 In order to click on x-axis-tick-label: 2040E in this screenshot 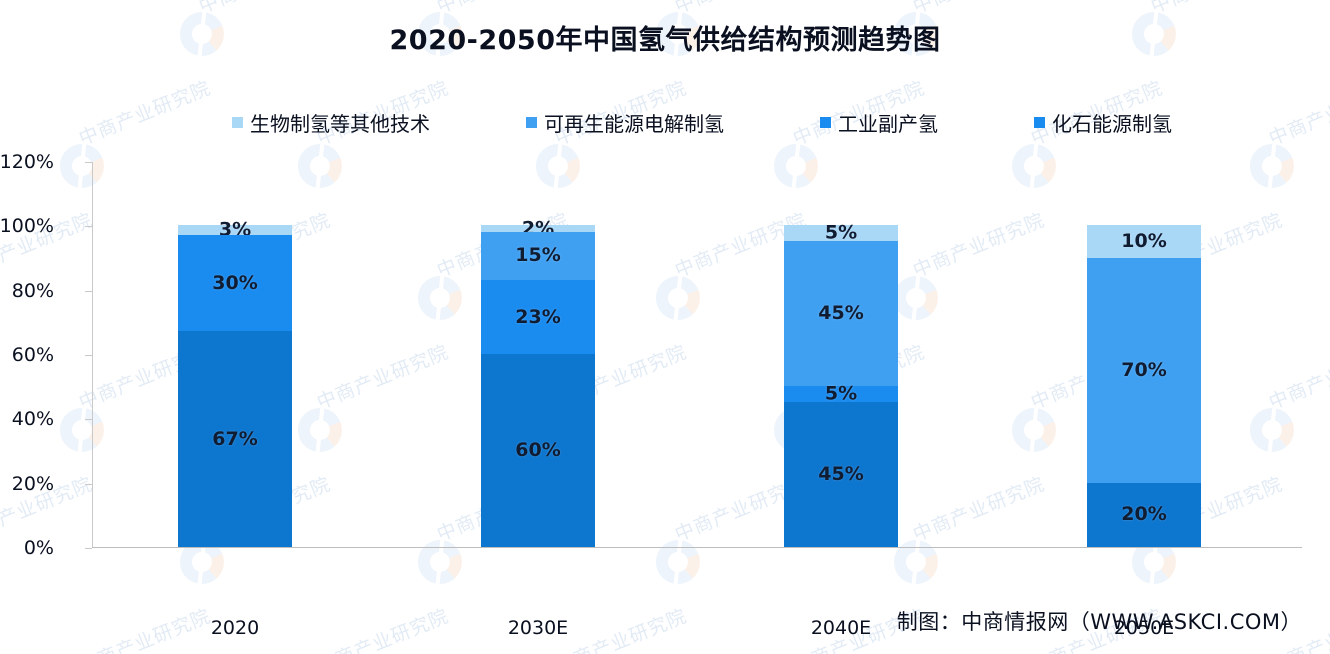, I will do `click(841, 628)`.